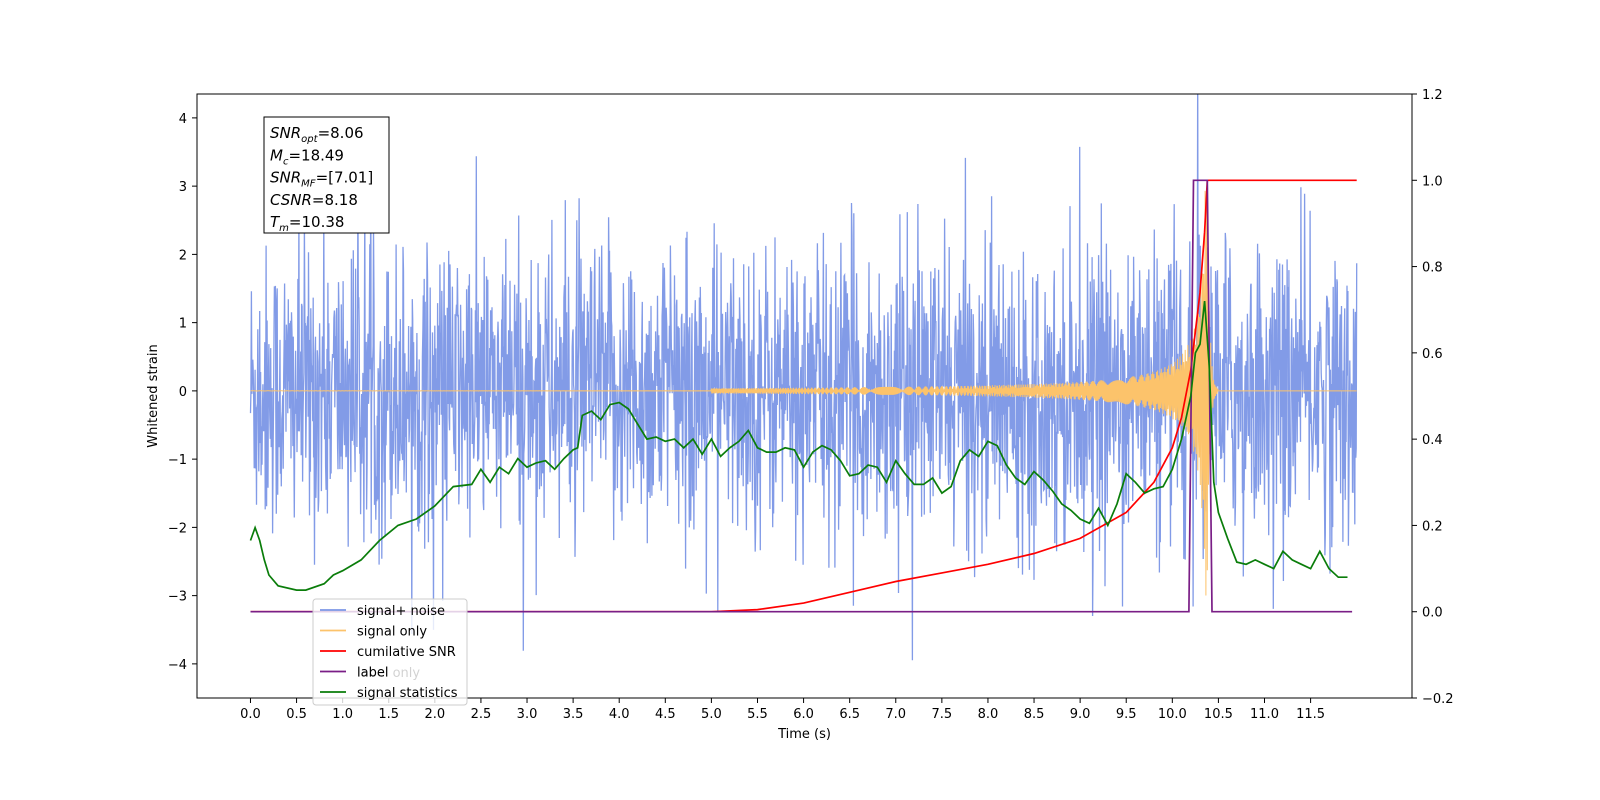 The width and height of the screenshot is (1600, 800). I want to click on x-tick-label: 5.0, so click(711, 714).